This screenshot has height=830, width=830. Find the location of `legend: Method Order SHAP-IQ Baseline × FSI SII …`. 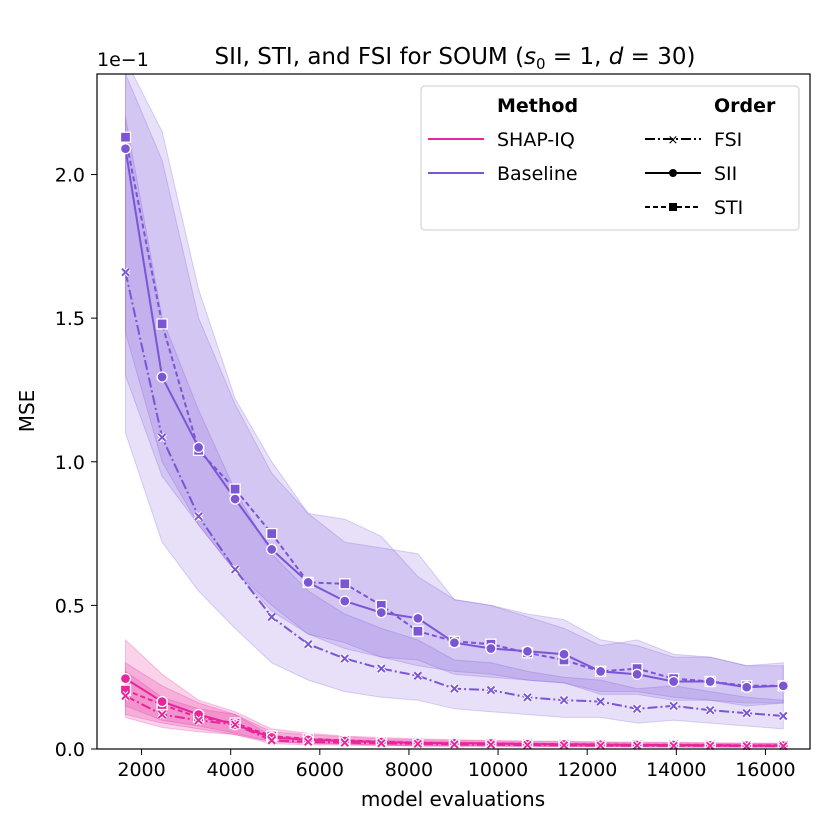

legend: Method Order SHAP-IQ Baseline × FSI SII … is located at coordinates (610, 158).